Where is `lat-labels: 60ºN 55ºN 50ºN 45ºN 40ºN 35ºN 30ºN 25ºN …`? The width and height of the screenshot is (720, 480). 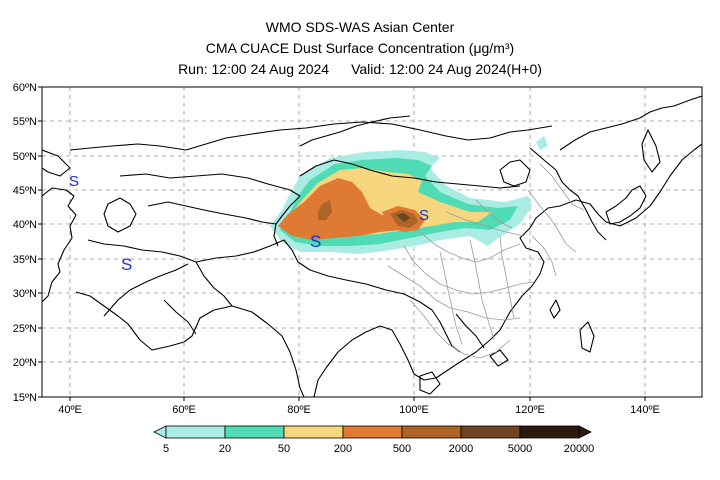
lat-labels: 60ºN 55ºN 50ºN 45ºN 40ºN 35ºN 30ºN 25ºN … is located at coordinates (25, 243).